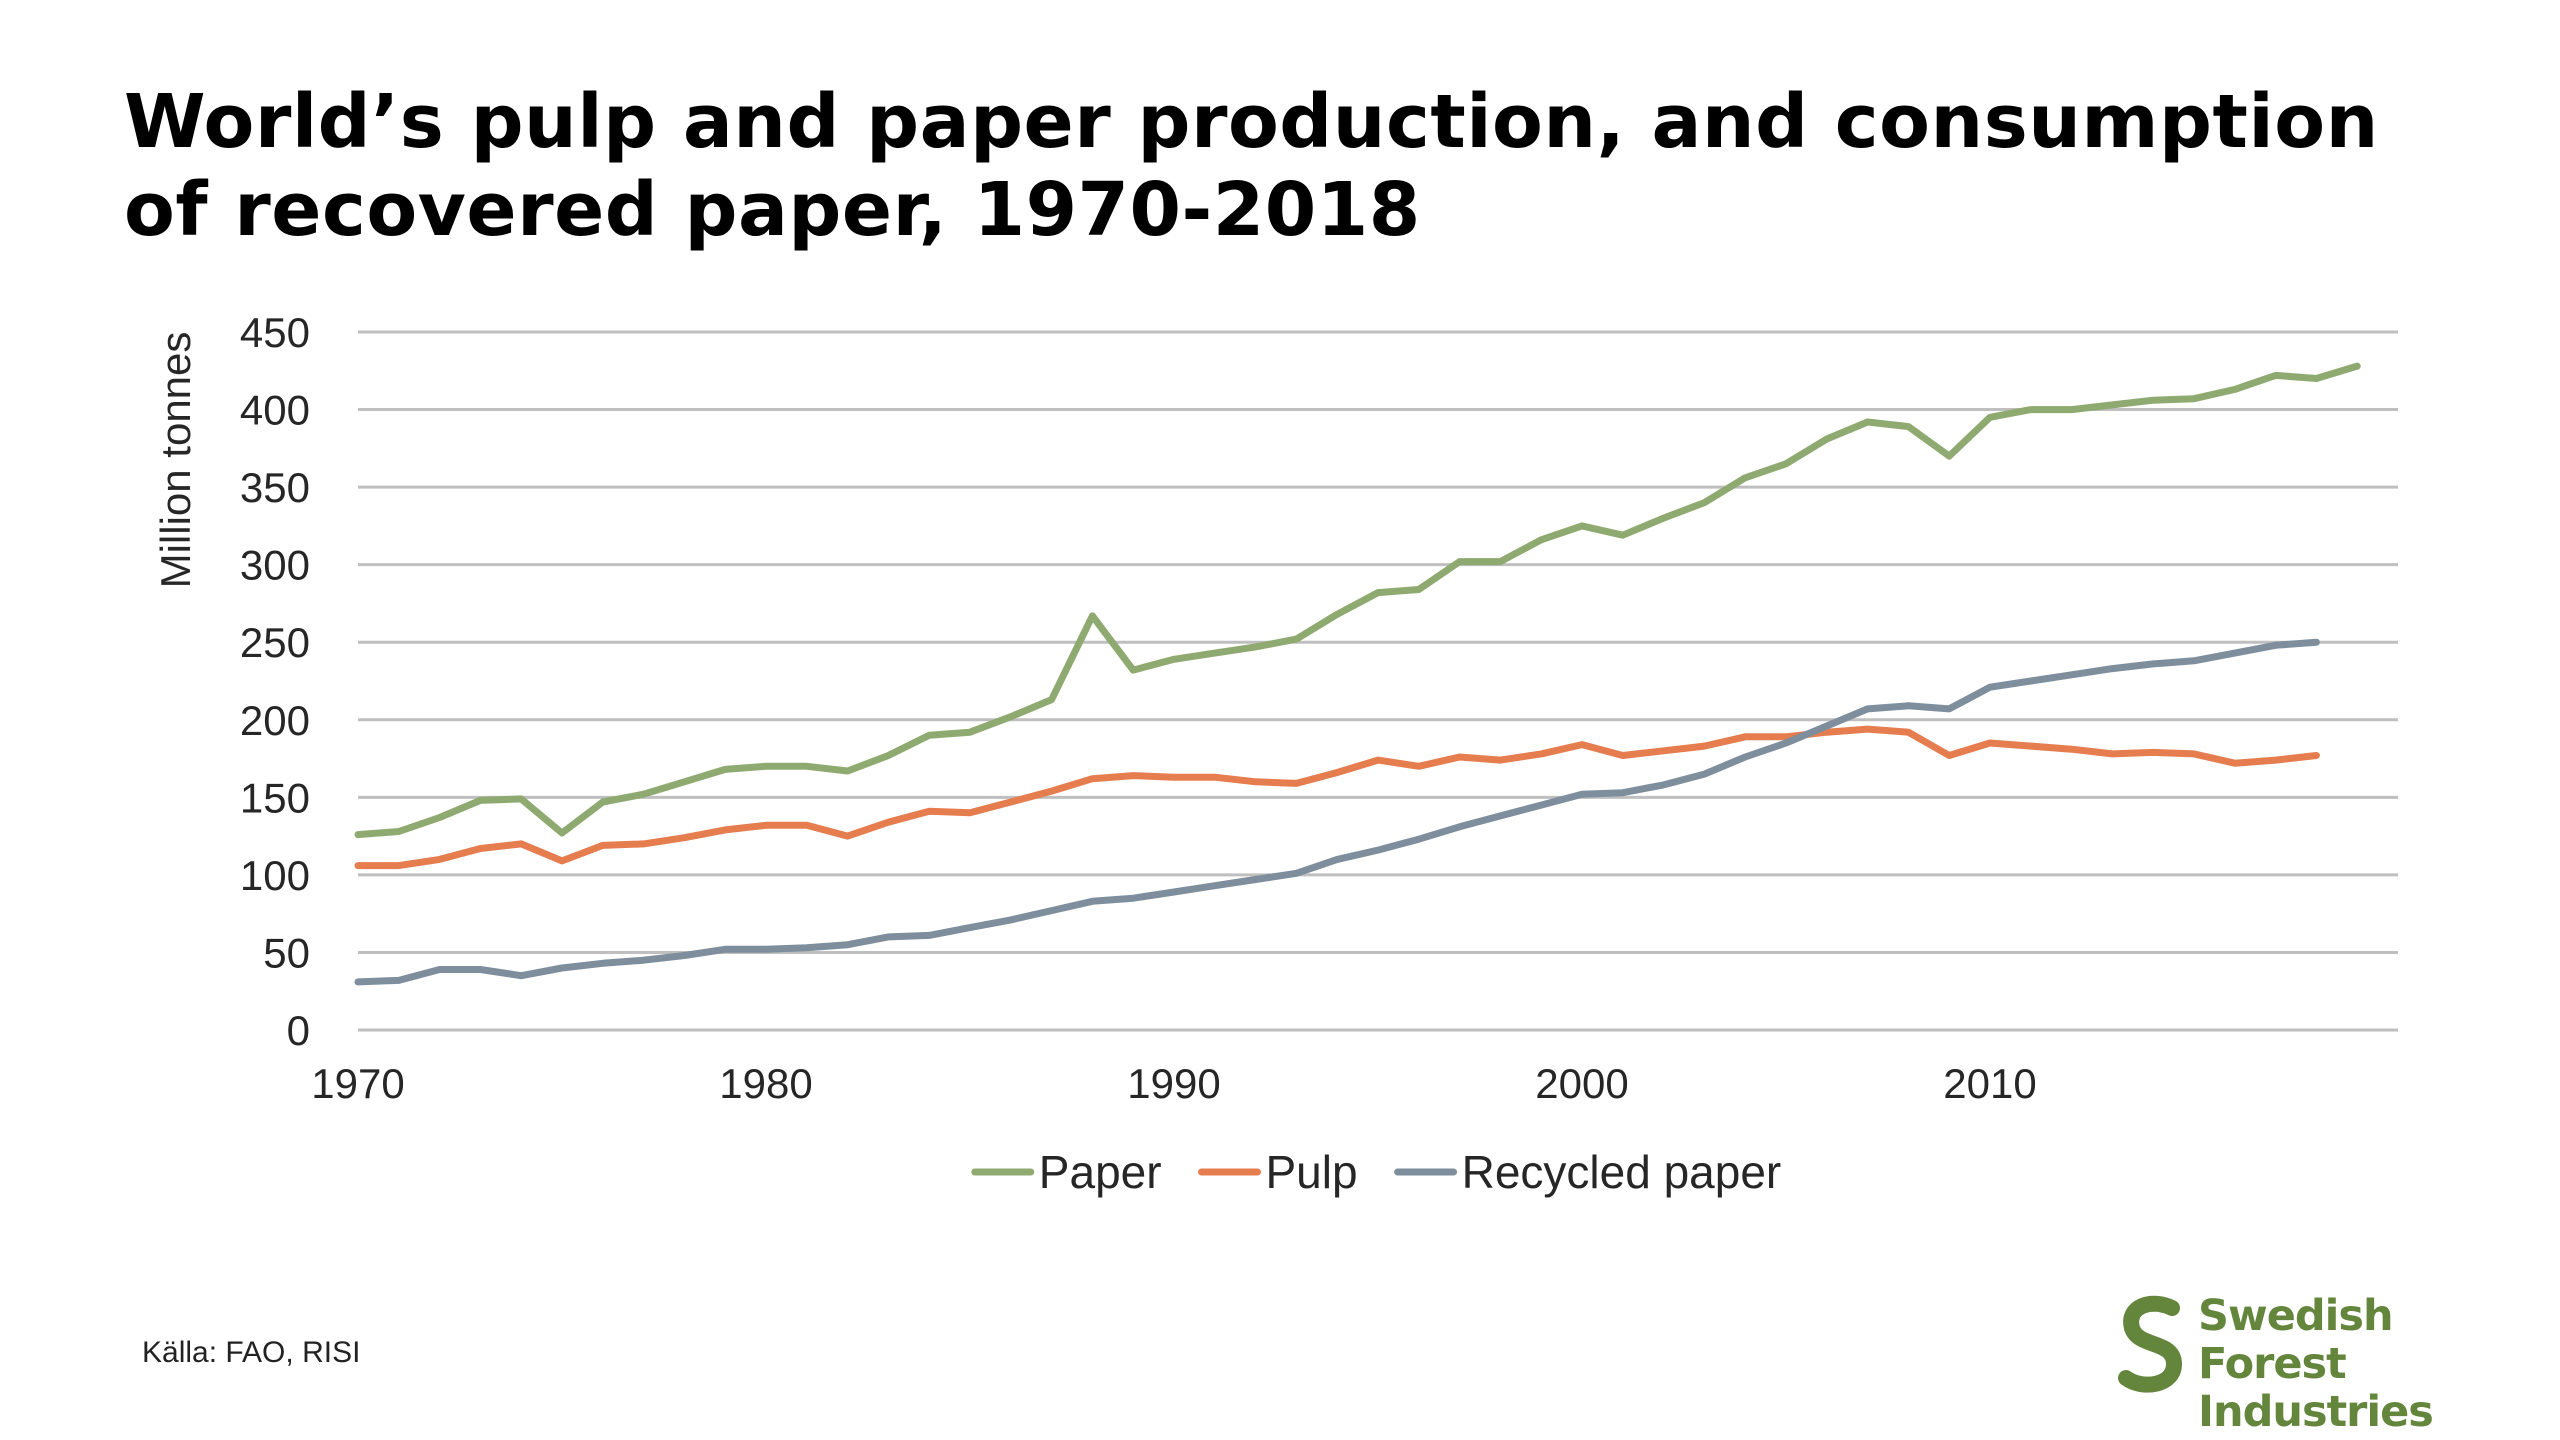 The image size is (2560, 1440). I want to click on y-tick-label: 150, so click(275, 797).